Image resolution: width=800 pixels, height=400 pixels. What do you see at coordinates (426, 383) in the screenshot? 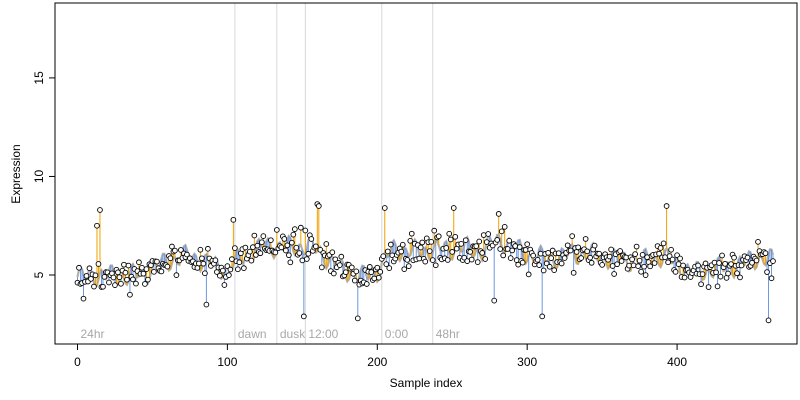
I see `x-axis-title: Sample index` at bounding box center [426, 383].